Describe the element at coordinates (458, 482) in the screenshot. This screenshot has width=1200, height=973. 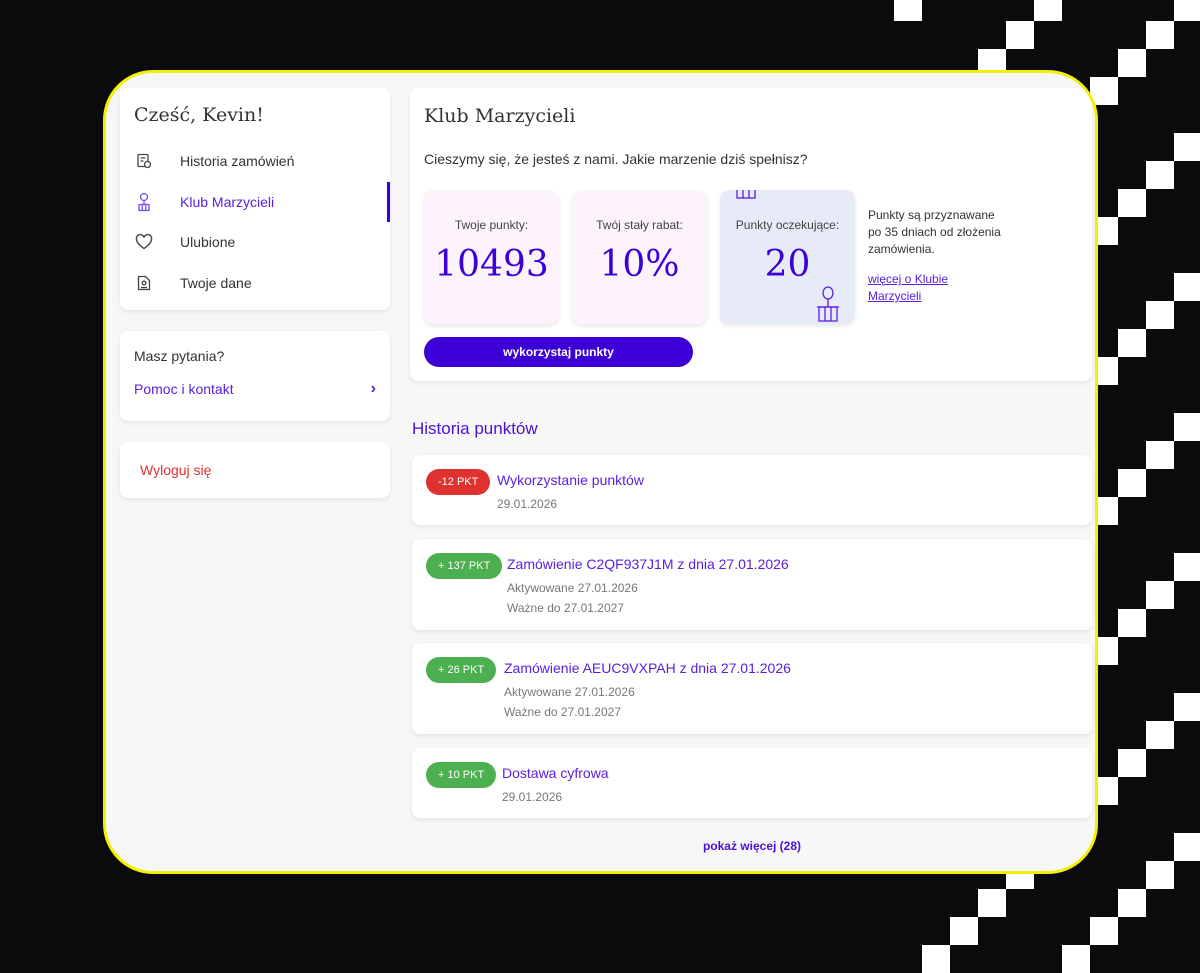
I see `points-badge: -12 PKT` at that location.